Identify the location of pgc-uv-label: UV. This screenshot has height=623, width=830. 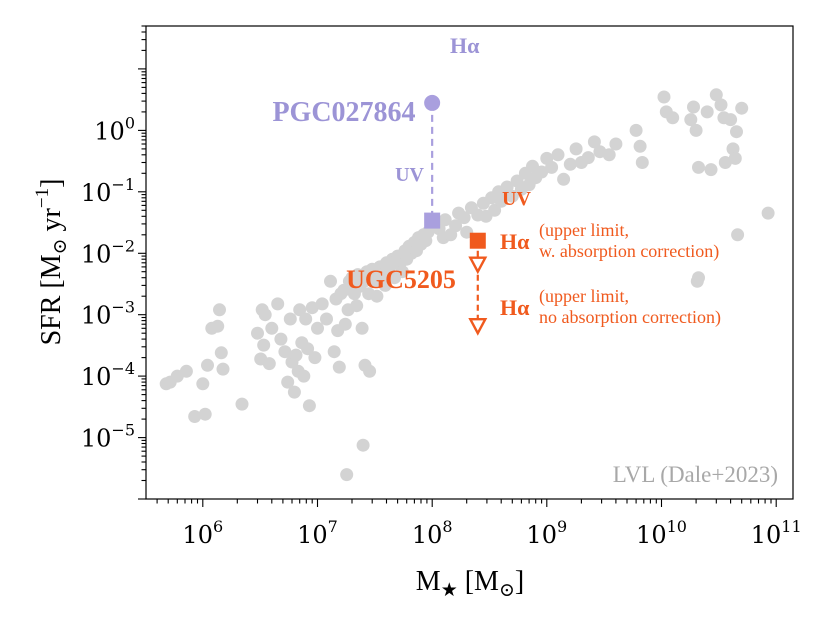
(409, 175).